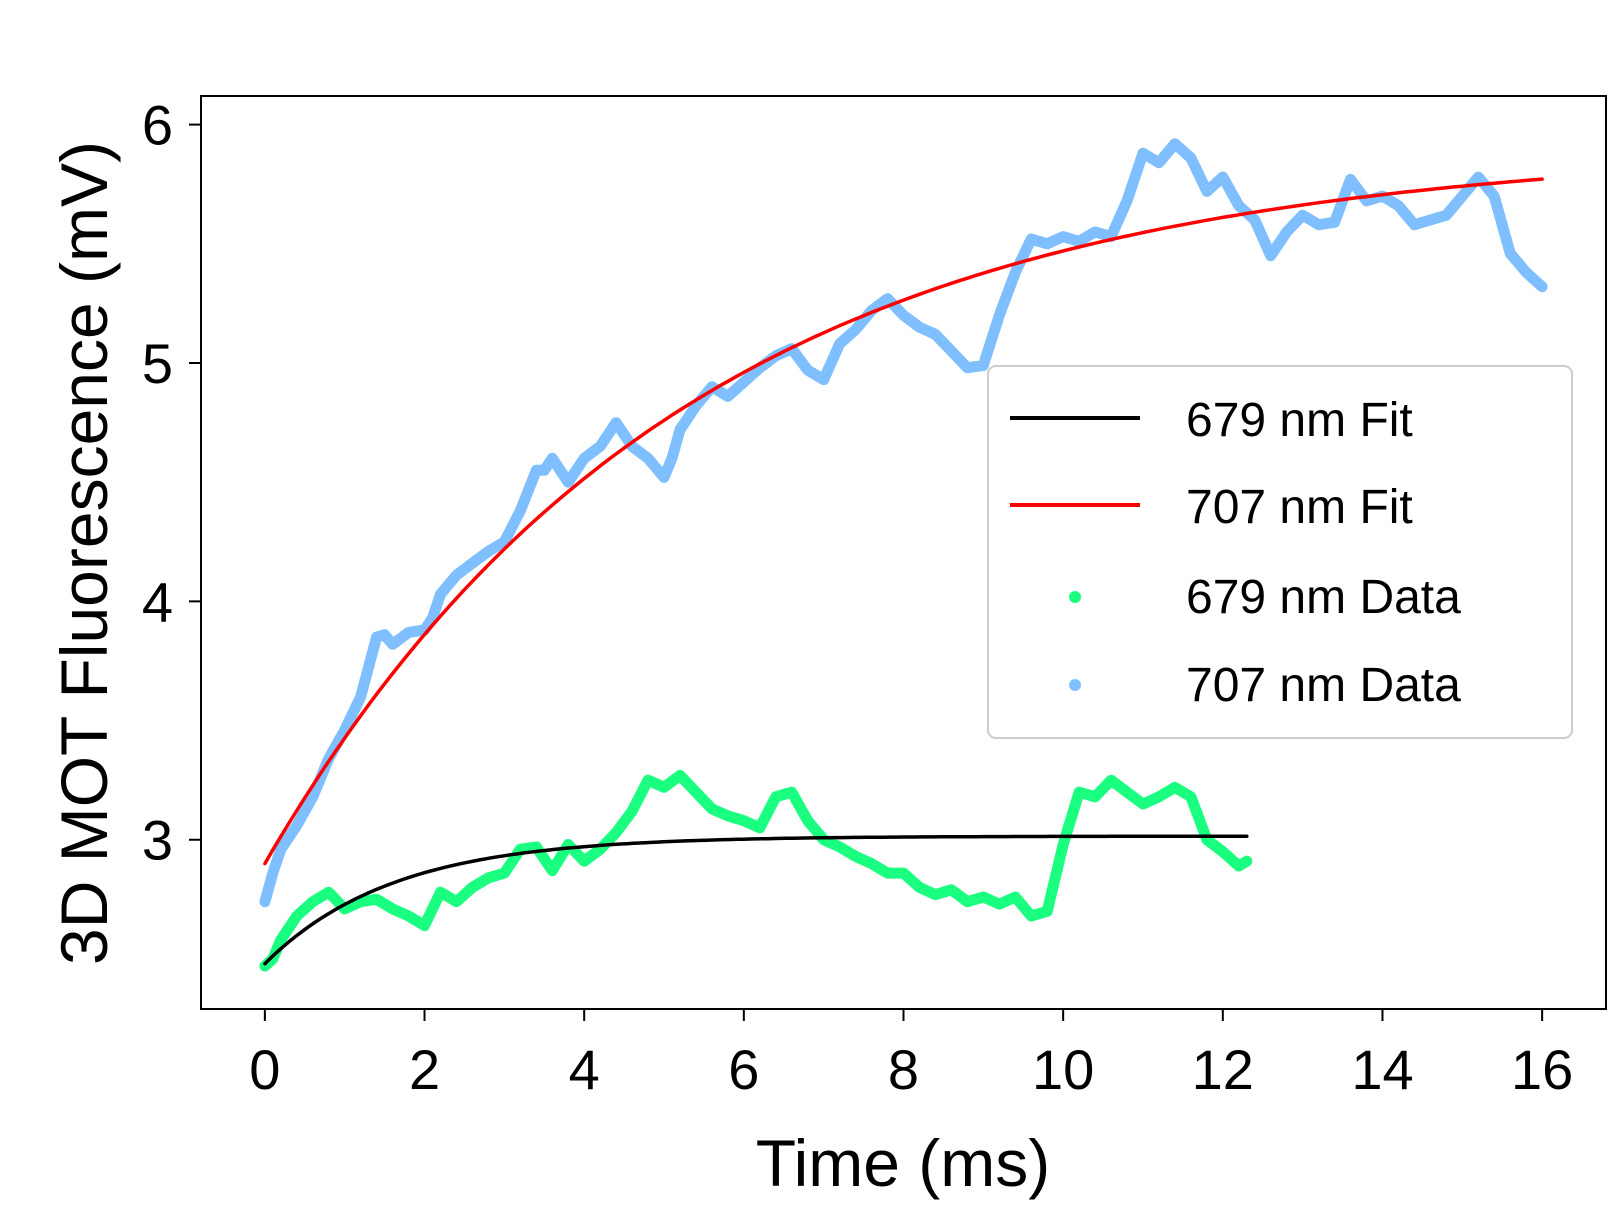 The width and height of the screenshot is (1624, 1229). Describe the element at coordinates (1323, 685) in the screenshot. I see `legend-label-707-data: 707 nm Data` at that location.